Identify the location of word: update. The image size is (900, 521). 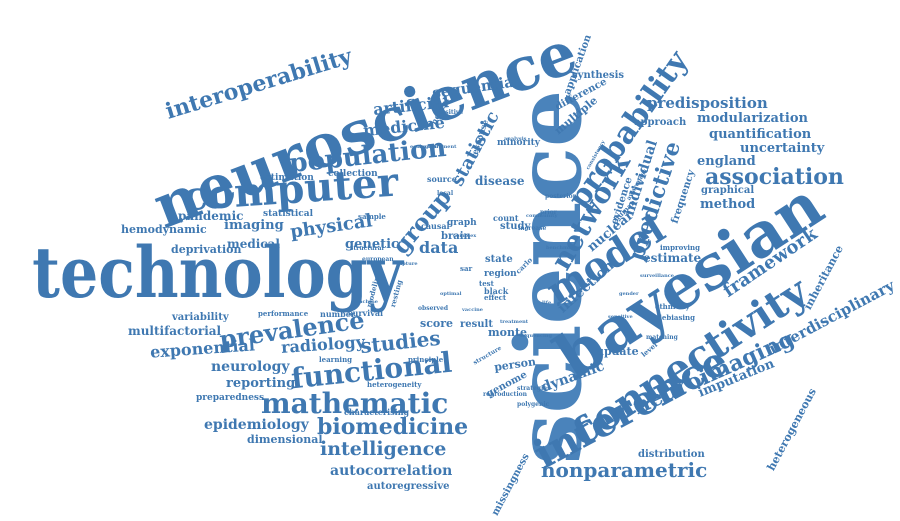
(617, 351).